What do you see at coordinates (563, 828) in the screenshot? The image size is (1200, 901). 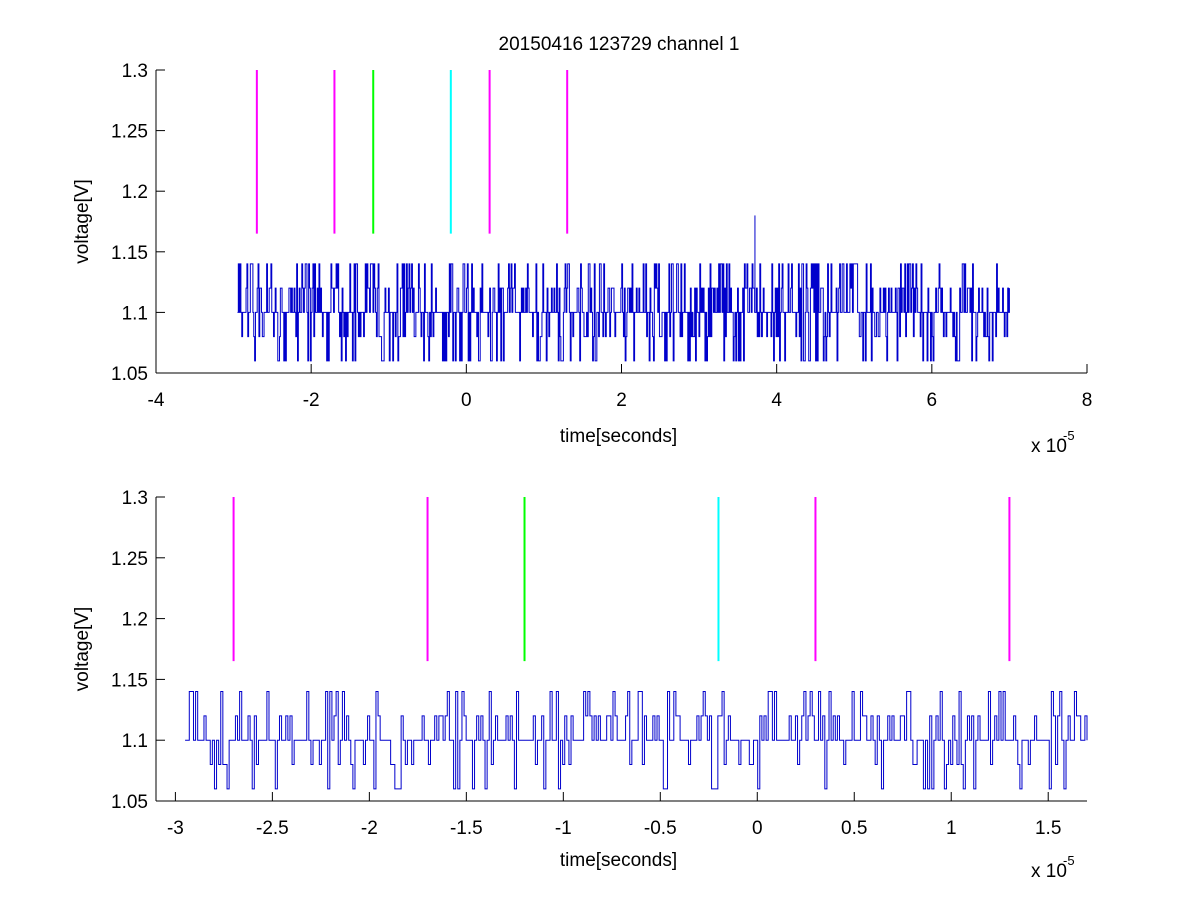 I see `x-tick-label: -1` at bounding box center [563, 828].